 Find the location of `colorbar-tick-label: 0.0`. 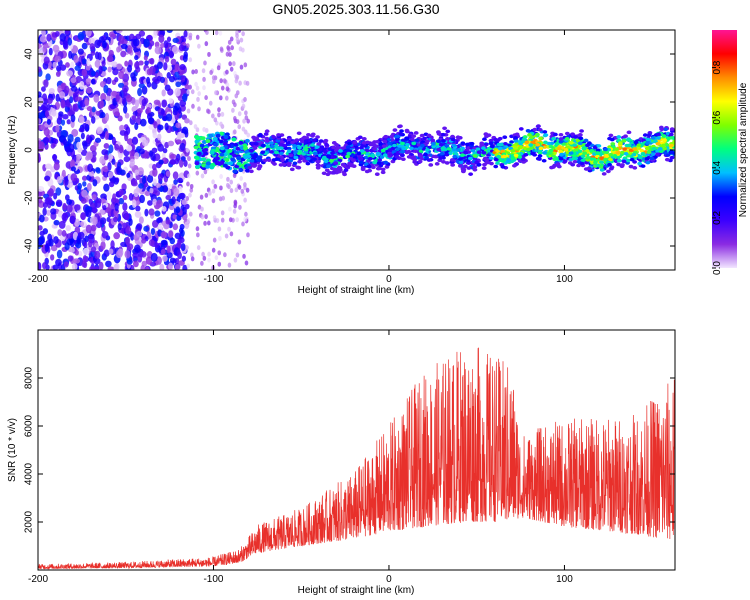

colorbar-tick-label: 0.0 is located at coordinates (717, 268).